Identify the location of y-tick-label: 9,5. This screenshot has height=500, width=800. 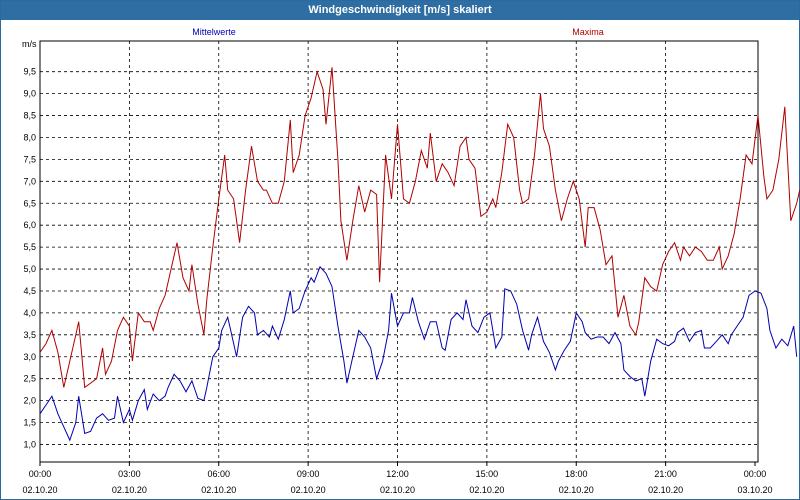
(29, 72).